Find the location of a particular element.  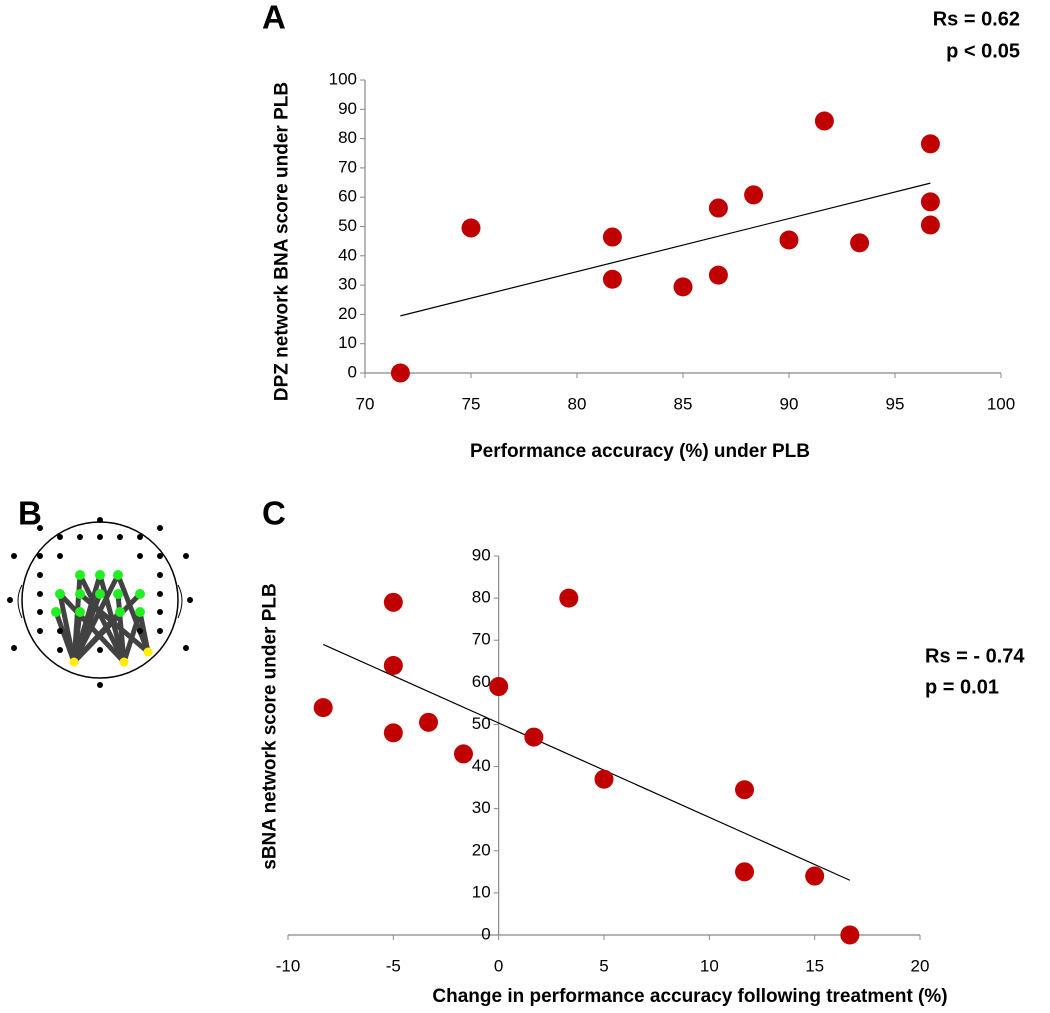

y-axis-title: DPZ network BNA score under PLB is located at coordinates (282, 241).